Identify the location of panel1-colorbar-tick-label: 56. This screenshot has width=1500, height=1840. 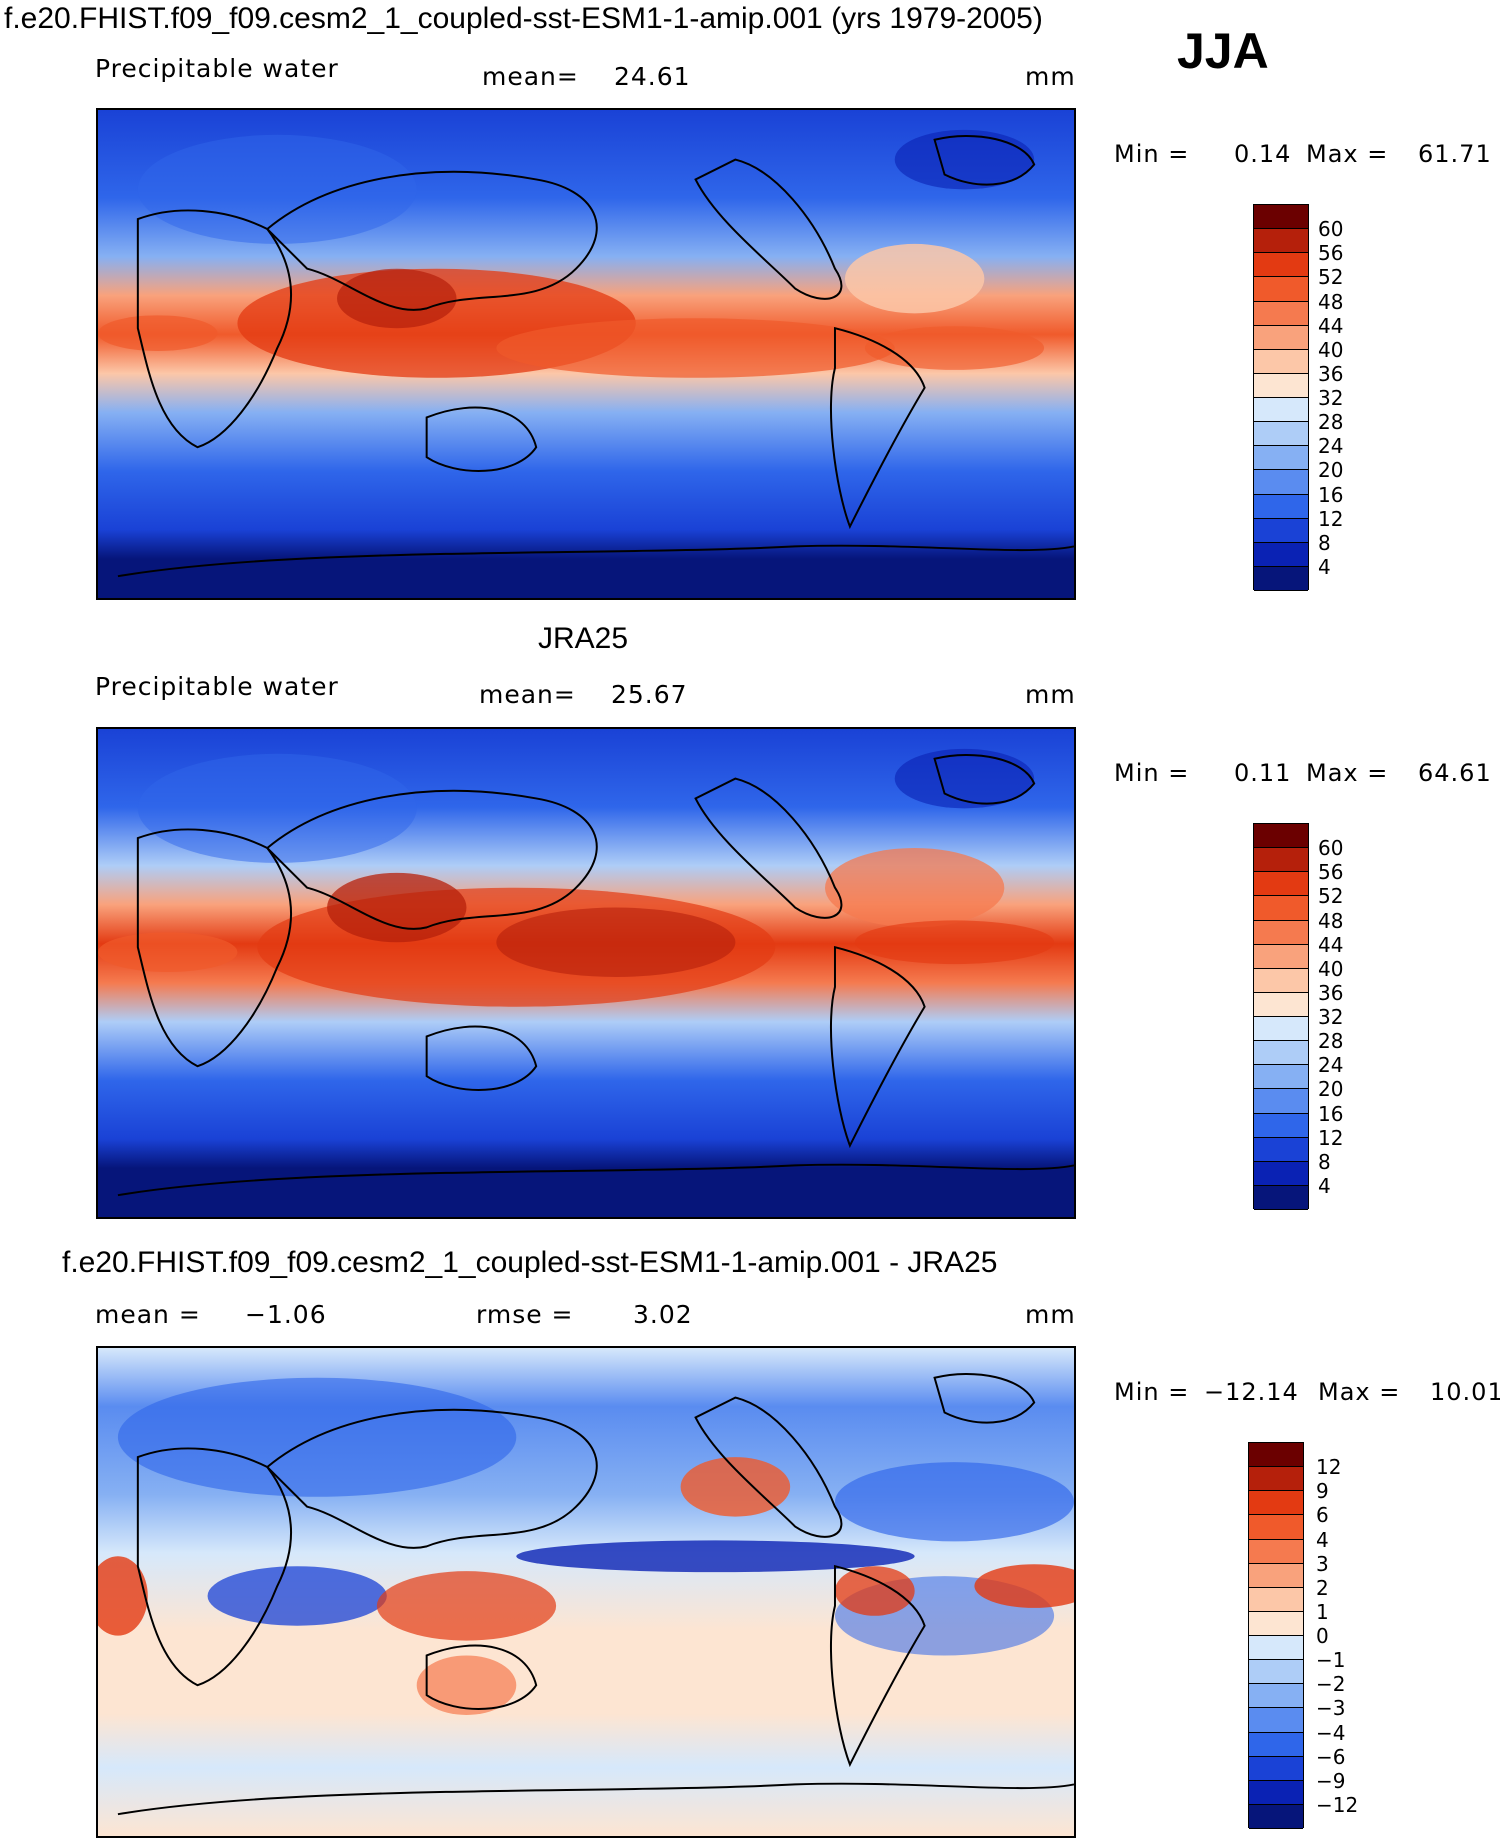
(1331, 253).